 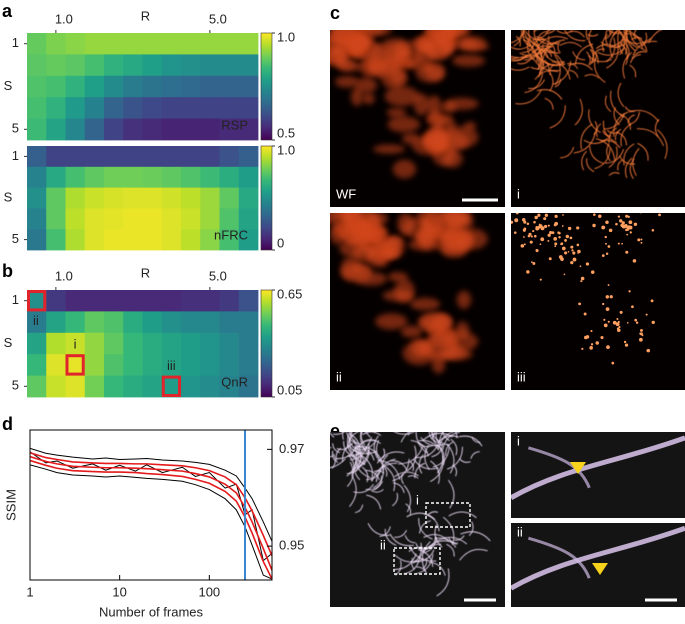 What do you see at coordinates (15, 385) in the screenshot?
I see `y-tick-label: 5` at bounding box center [15, 385].